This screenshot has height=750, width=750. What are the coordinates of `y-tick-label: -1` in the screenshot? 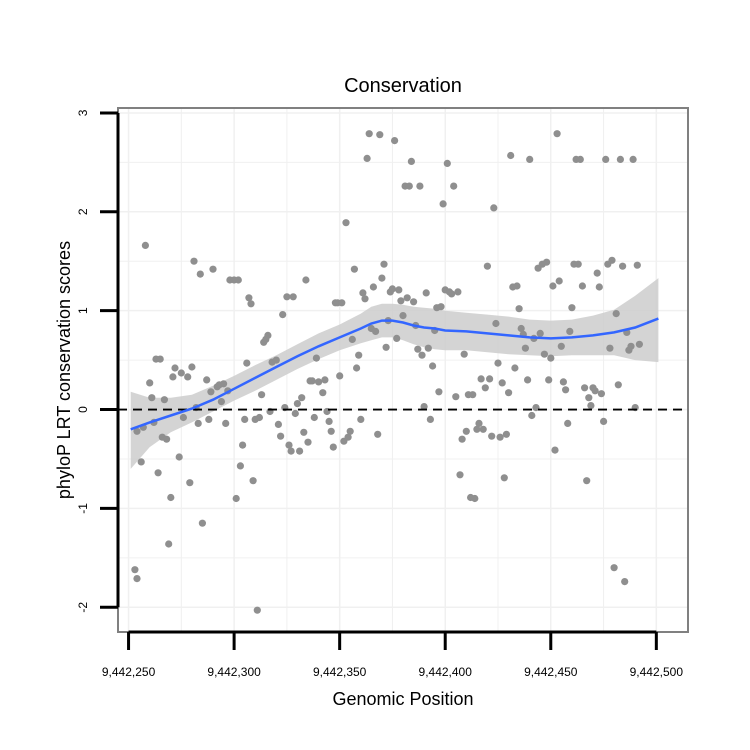 It's located at (83, 508).